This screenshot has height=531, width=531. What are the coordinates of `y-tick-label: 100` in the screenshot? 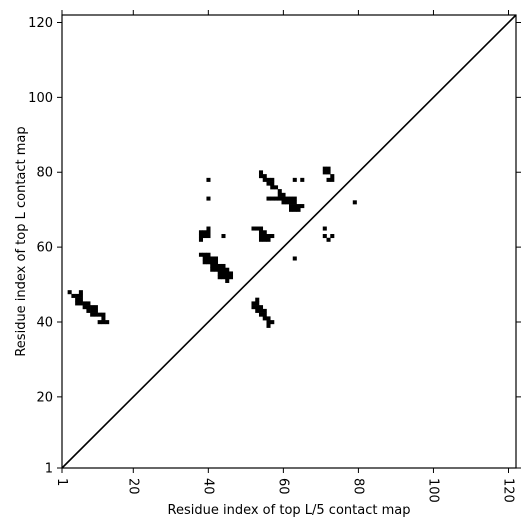 It's located at (40, 98).